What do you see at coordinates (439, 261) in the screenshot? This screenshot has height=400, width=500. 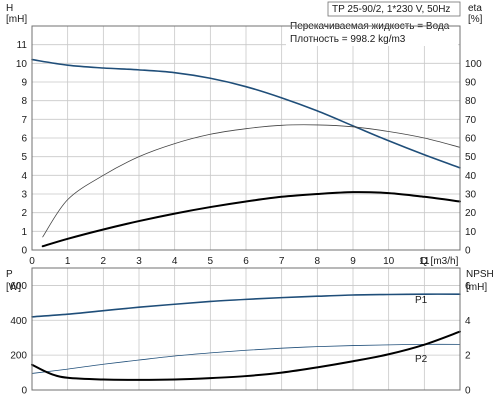 I see `x-axis-label: Q [m3/h]` at bounding box center [439, 261].